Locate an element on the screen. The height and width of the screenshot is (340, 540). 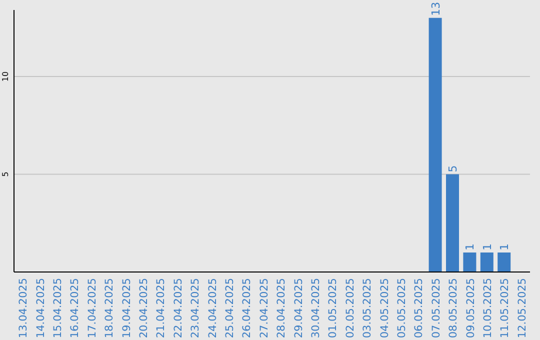
x-tick-label: 14.04.2025 is located at coordinates (40, 308).